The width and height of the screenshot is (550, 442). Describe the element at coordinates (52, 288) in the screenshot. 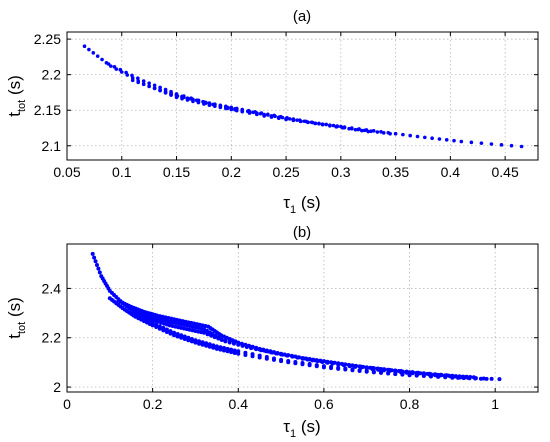

I see `y-tick-label: 2.4` at that location.